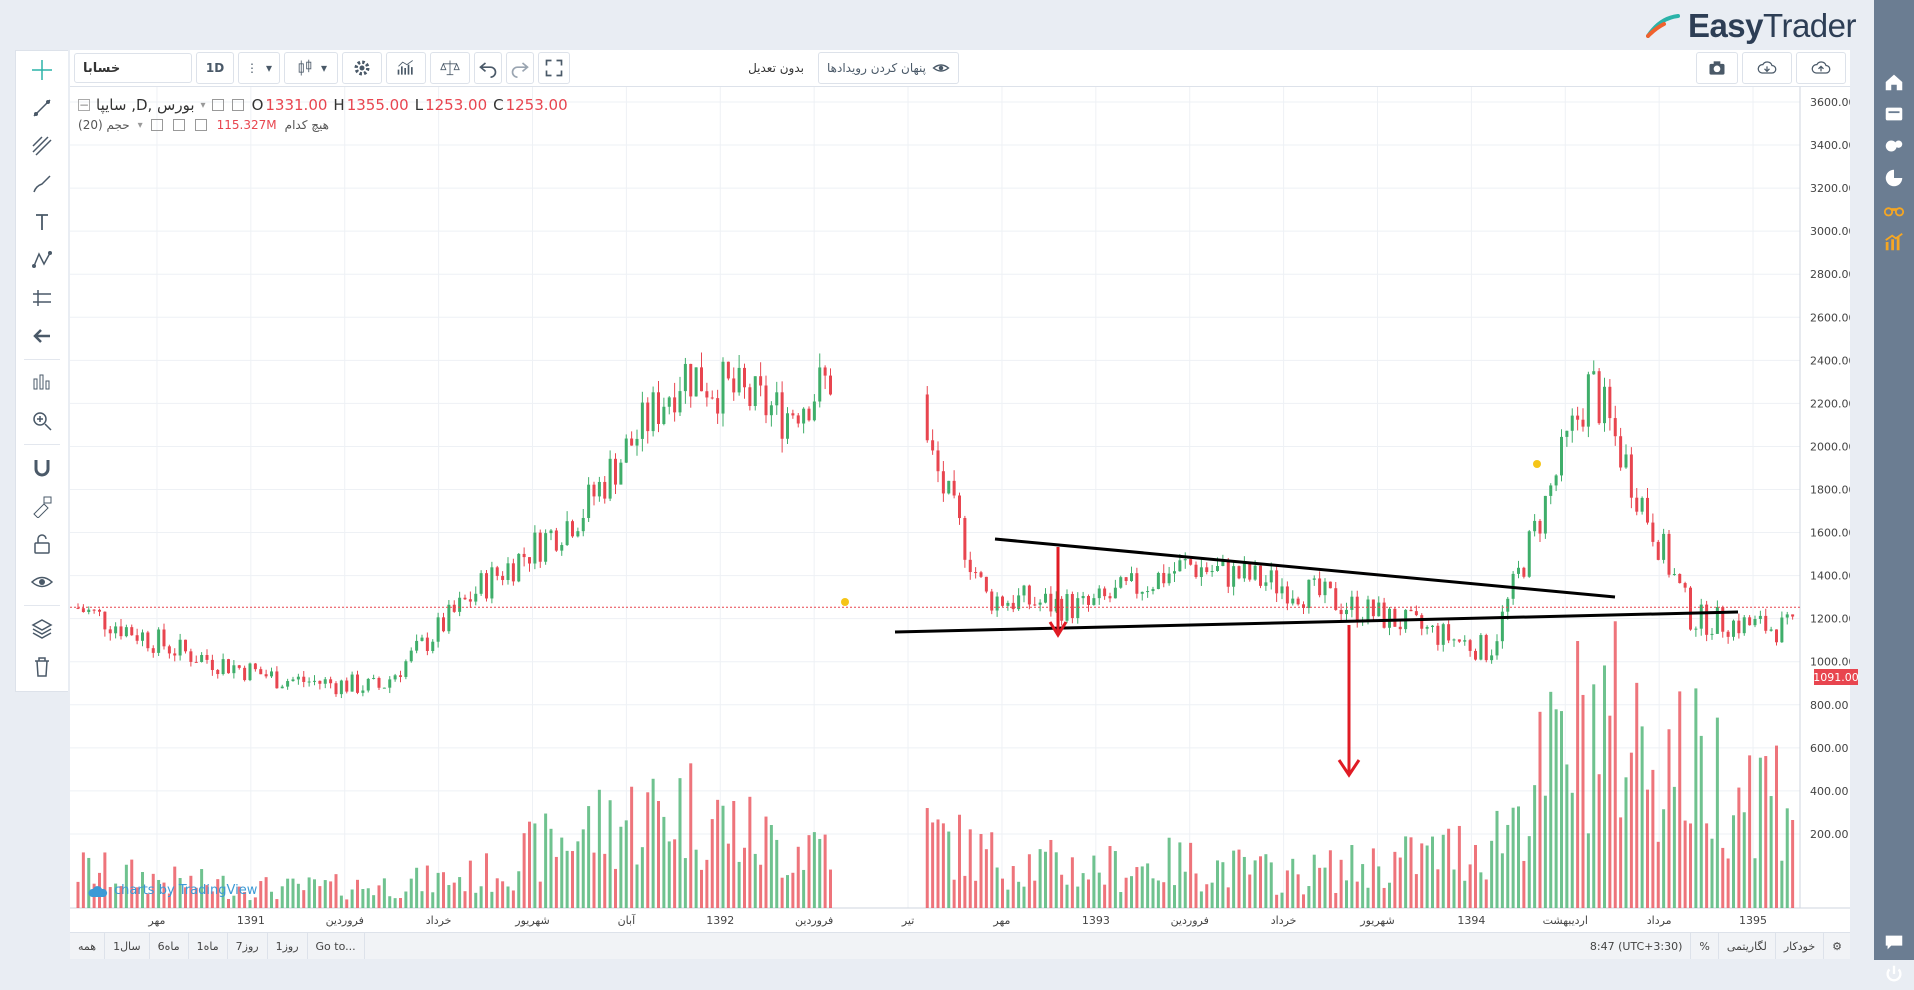 Image resolution: width=1914 pixels, height=990 pixels. What do you see at coordinates (288, 946) in the screenshot?
I see `range-1d: 1روز` at bounding box center [288, 946].